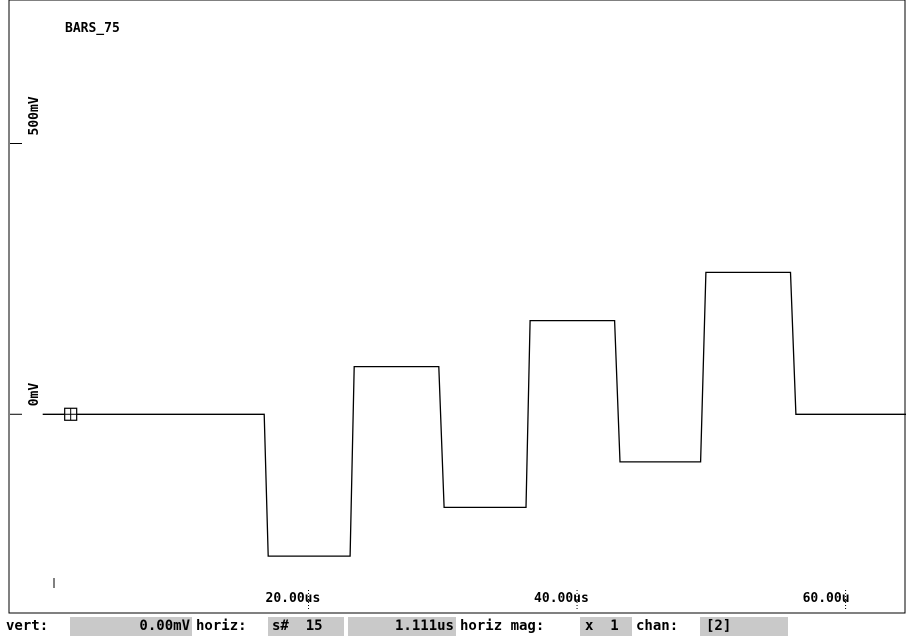 The image size is (906, 639). What do you see at coordinates (451, 594) in the screenshot?
I see `x-axis: 20.00us 40.00us 60.00u` at bounding box center [451, 594].